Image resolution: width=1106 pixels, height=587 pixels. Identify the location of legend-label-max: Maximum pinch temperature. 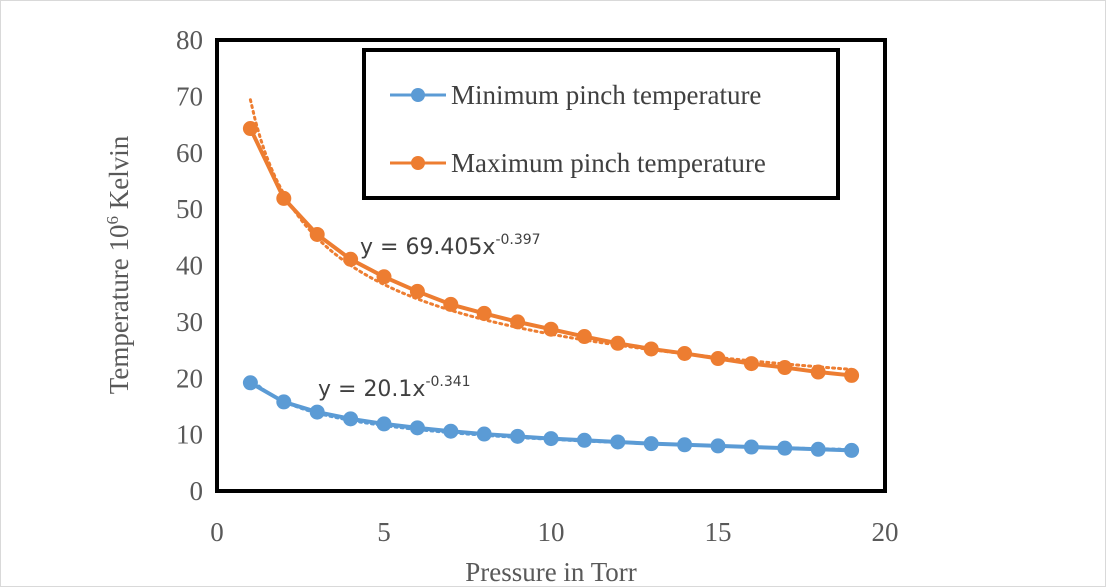
(608, 163).